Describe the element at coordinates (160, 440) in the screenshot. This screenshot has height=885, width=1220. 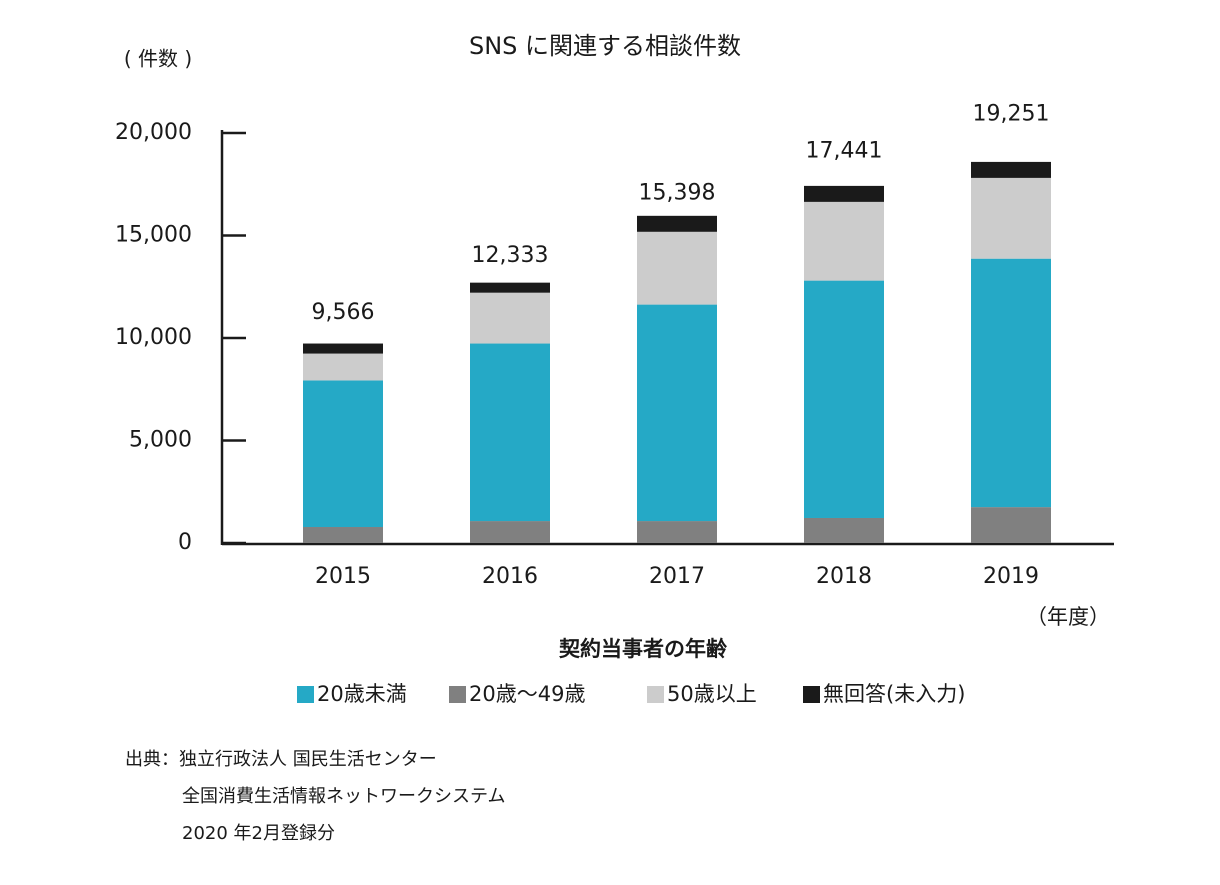
I see `y-tick-label: 5,000` at that location.